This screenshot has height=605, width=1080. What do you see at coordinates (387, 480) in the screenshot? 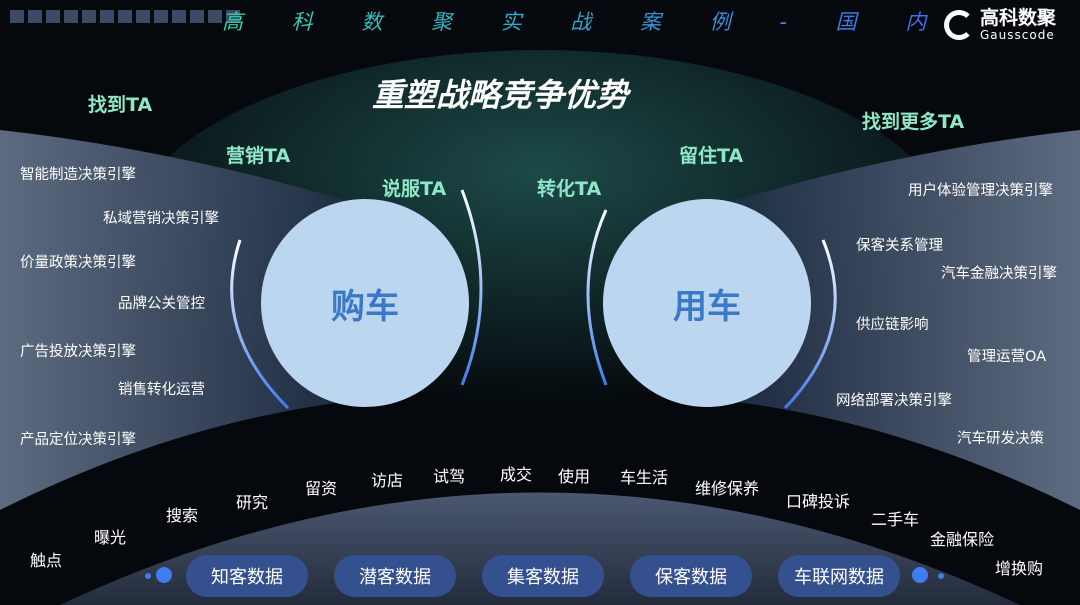
I see `stage-label: 访店` at bounding box center [387, 480].